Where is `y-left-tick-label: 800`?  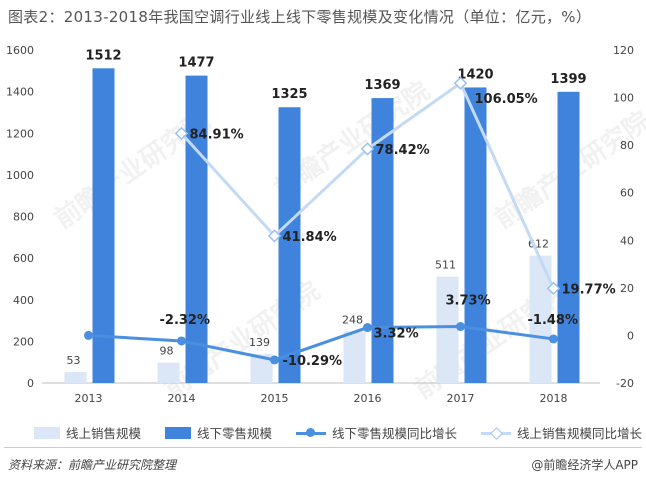
y-left-tick-label: 800 is located at coordinates (23, 217).